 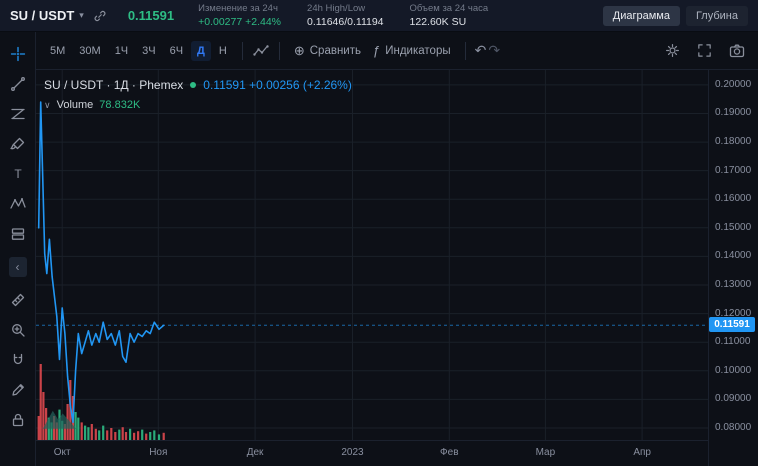 I want to click on indicators-label: Индикаторы, so click(x=418, y=50).